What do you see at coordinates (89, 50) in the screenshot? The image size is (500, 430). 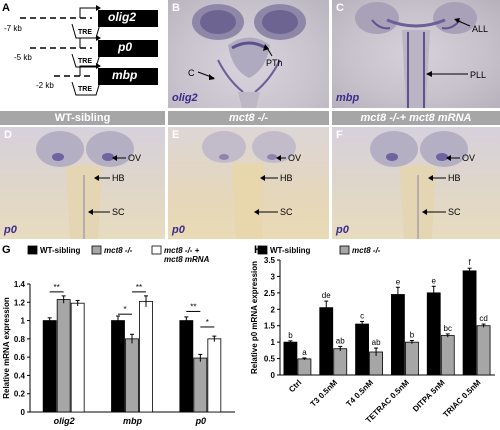 I see `promoter-constructs-diagram` at bounding box center [89, 50].